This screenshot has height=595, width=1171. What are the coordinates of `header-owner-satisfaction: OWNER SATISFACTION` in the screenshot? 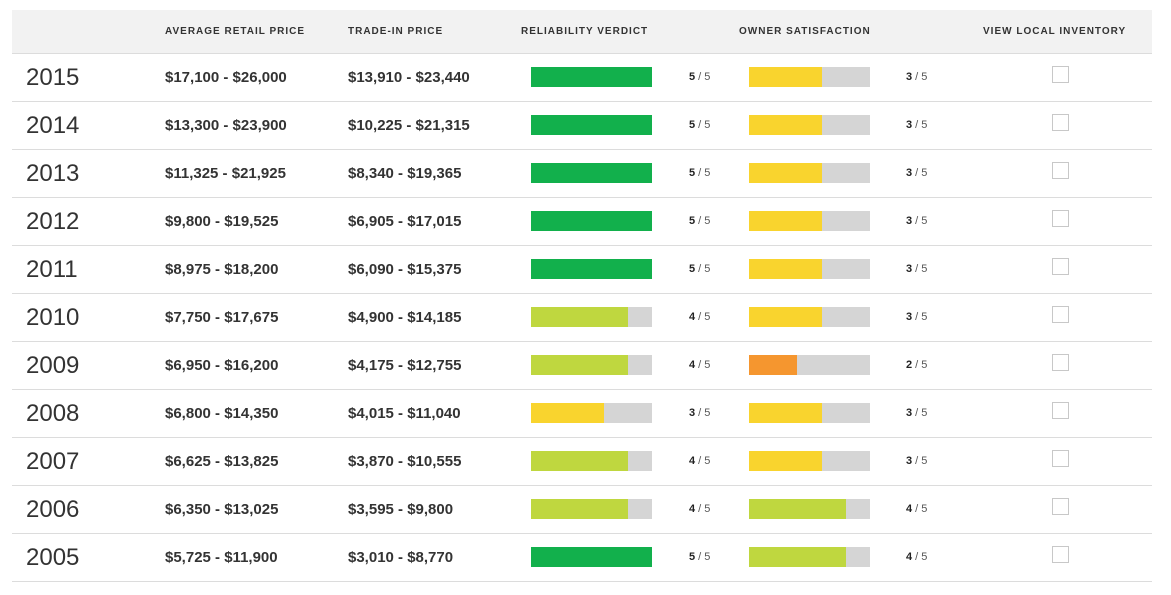 It's located at (805, 31).